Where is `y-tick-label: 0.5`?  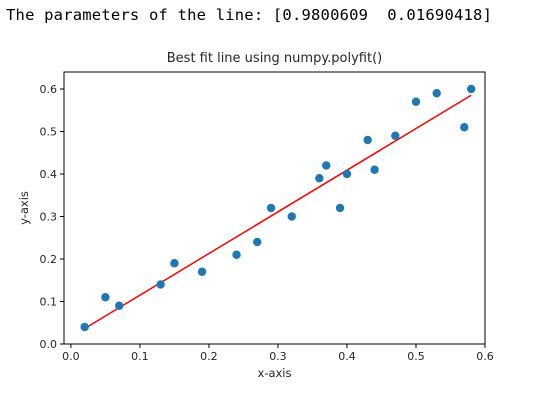 y-tick-label: 0.5 is located at coordinates (49, 132).